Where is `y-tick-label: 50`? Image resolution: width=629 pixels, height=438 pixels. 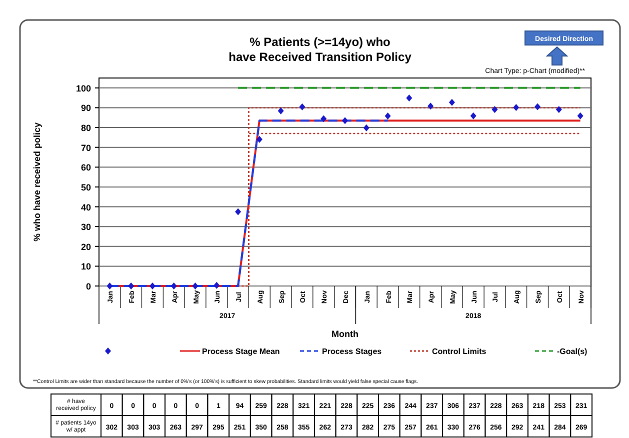
y-tick-label: 50 is located at coordinates (85, 187).